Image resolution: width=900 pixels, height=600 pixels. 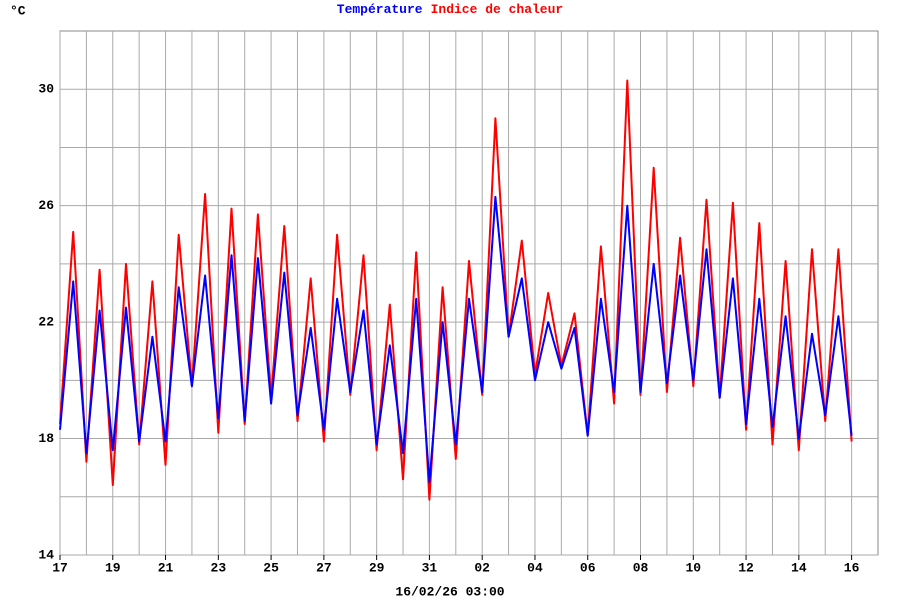 I want to click on legend-entry: Indice de chaleur, so click(x=497, y=9).